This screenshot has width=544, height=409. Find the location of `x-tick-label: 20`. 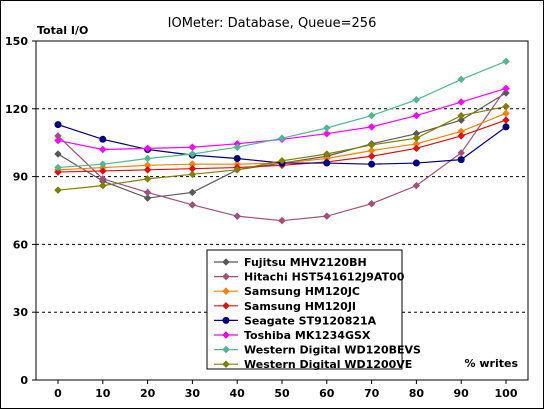

x-tick-label: 20 is located at coordinates (148, 393).